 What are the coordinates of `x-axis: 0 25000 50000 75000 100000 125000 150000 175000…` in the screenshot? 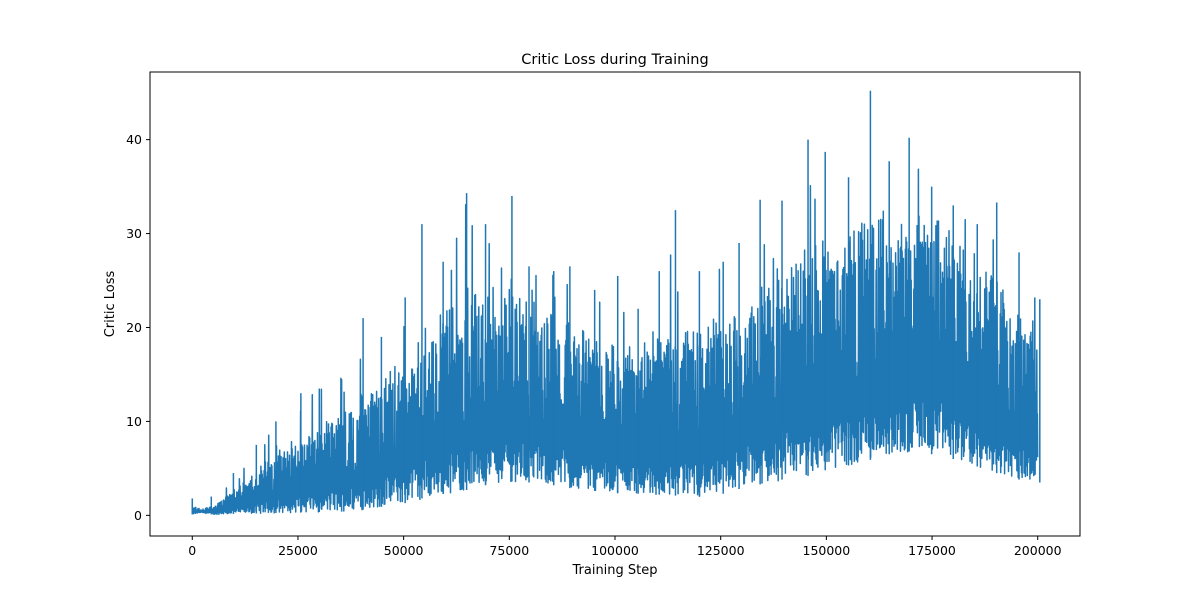 It's located at (625, 547).